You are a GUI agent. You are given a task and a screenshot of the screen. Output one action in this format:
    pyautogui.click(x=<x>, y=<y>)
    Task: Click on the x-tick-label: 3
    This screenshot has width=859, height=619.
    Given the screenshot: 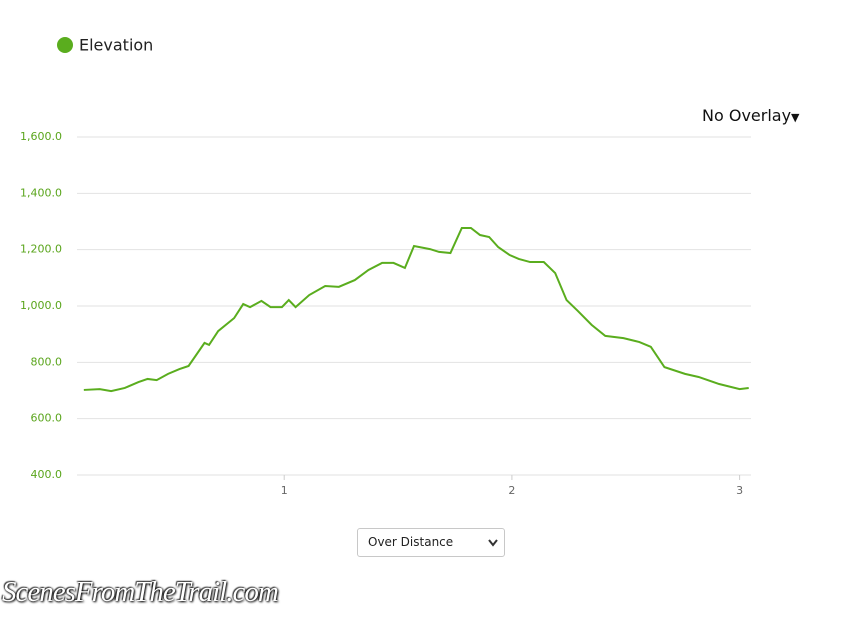 What is the action you would take?
    pyautogui.click(x=739, y=490)
    